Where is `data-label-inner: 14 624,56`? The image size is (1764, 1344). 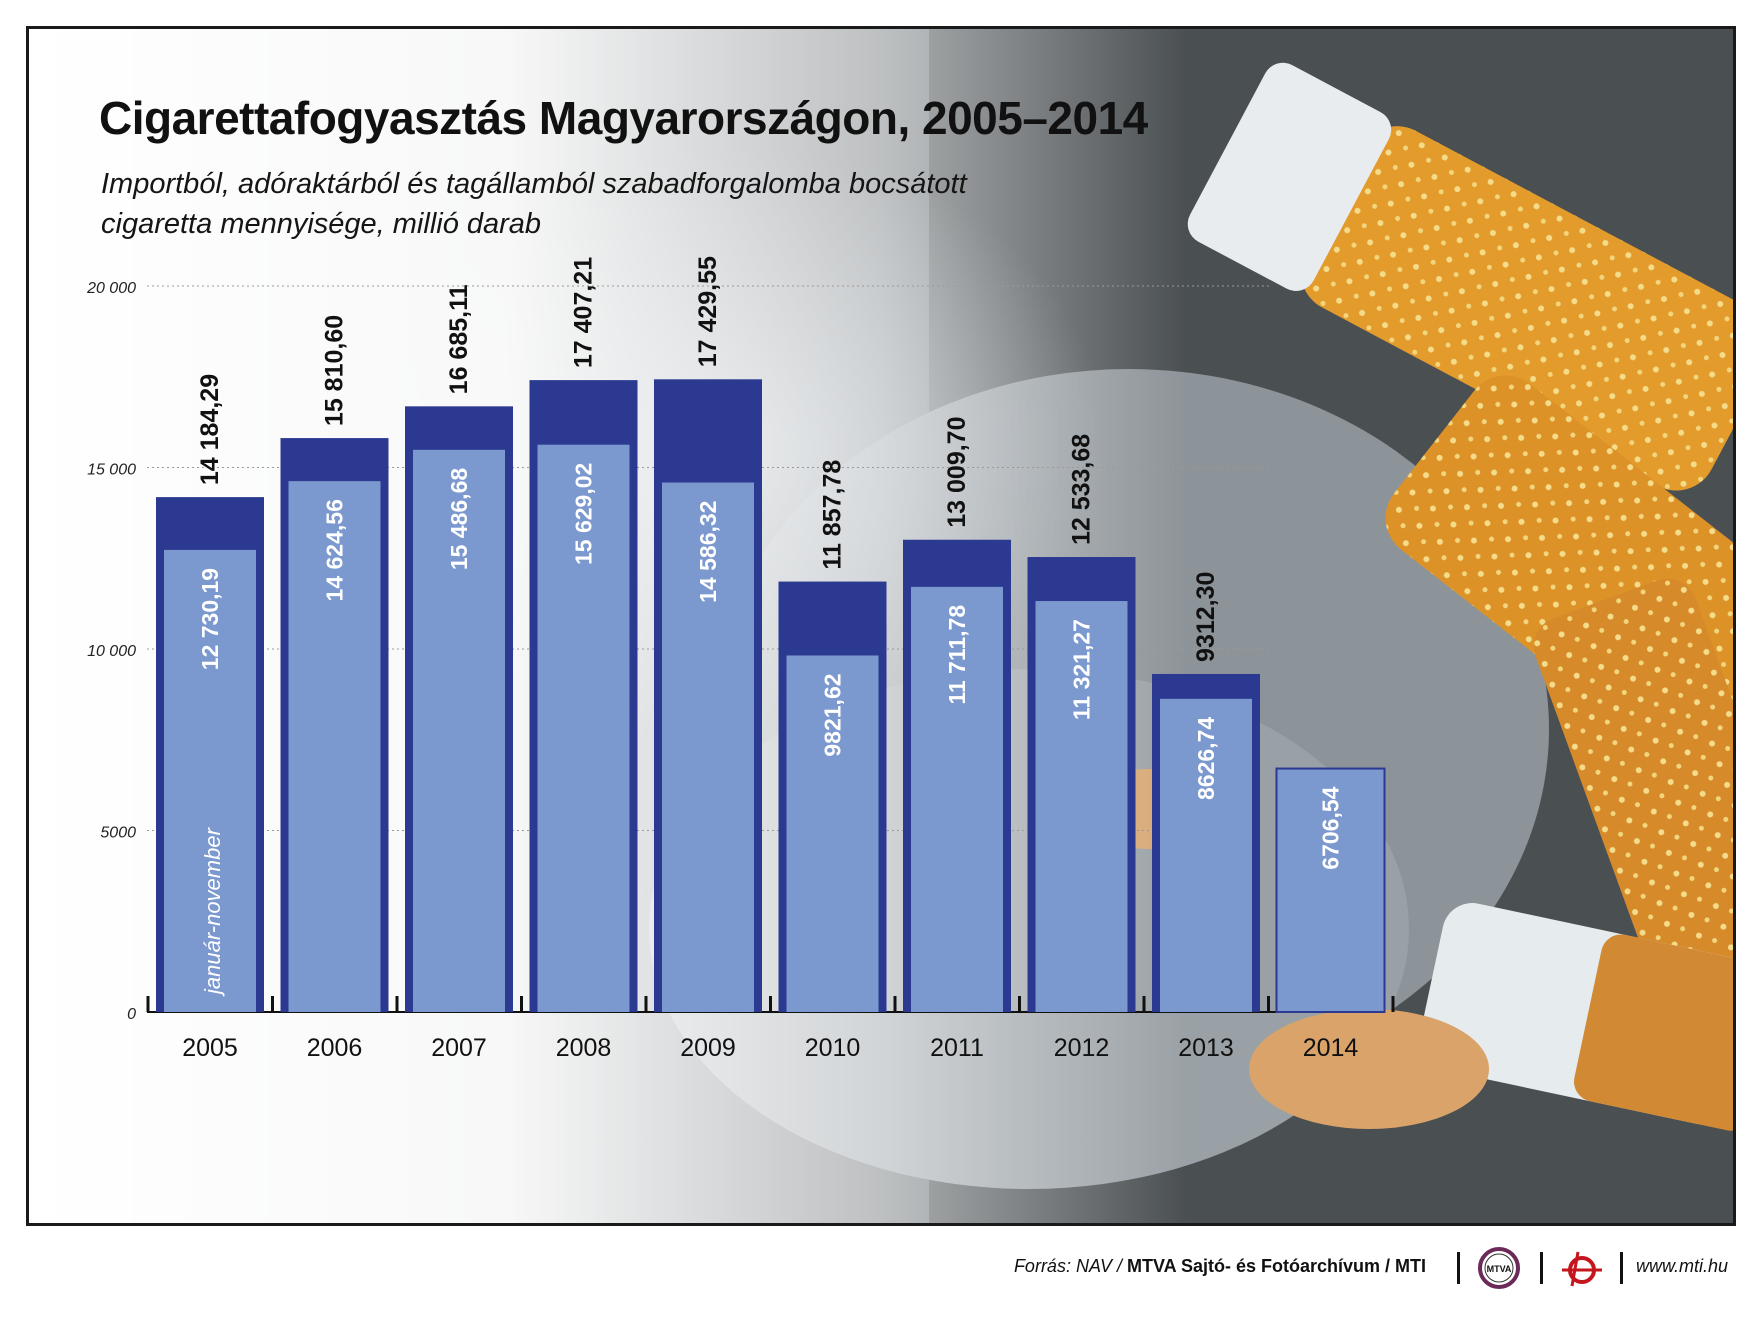
data-label-inner: 14 624,56 is located at coordinates (335, 550).